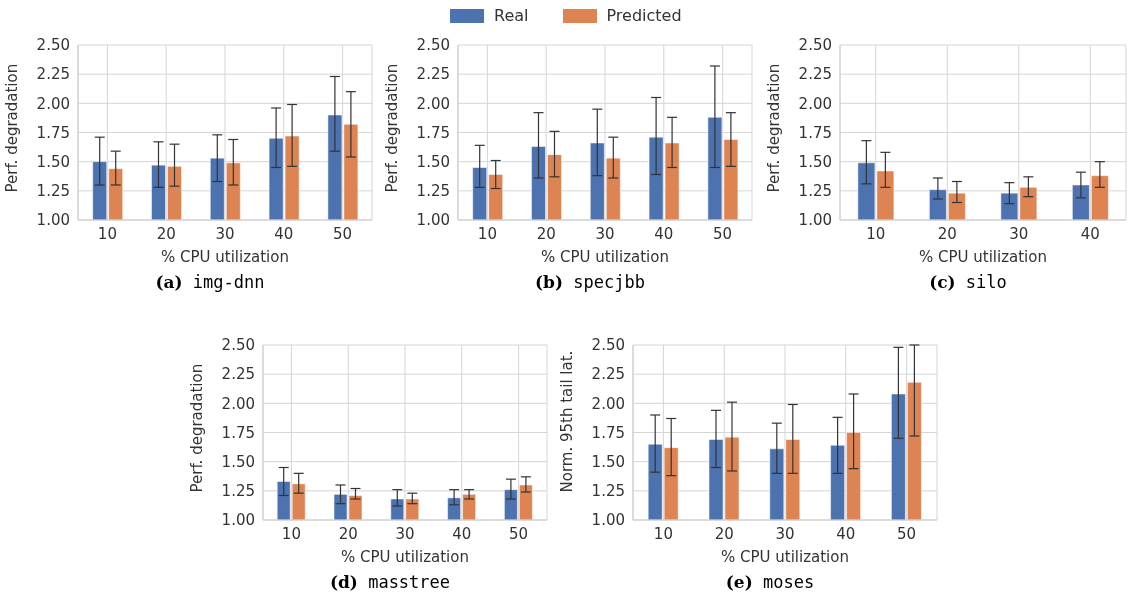 This screenshot has width=1134, height=592. Describe the element at coordinates (644, 15) in the screenshot. I see `legend-label: Predicted` at that location.